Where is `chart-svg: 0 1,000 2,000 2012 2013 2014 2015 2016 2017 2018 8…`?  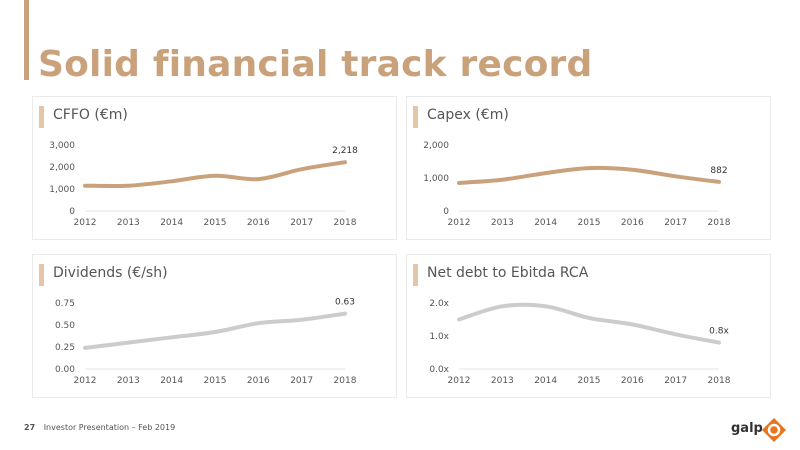 chart-svg: 0 1,000 2,000 2012 2013 2014 2015 2016 2017 2018 8… is located at coordinates (577, 184).